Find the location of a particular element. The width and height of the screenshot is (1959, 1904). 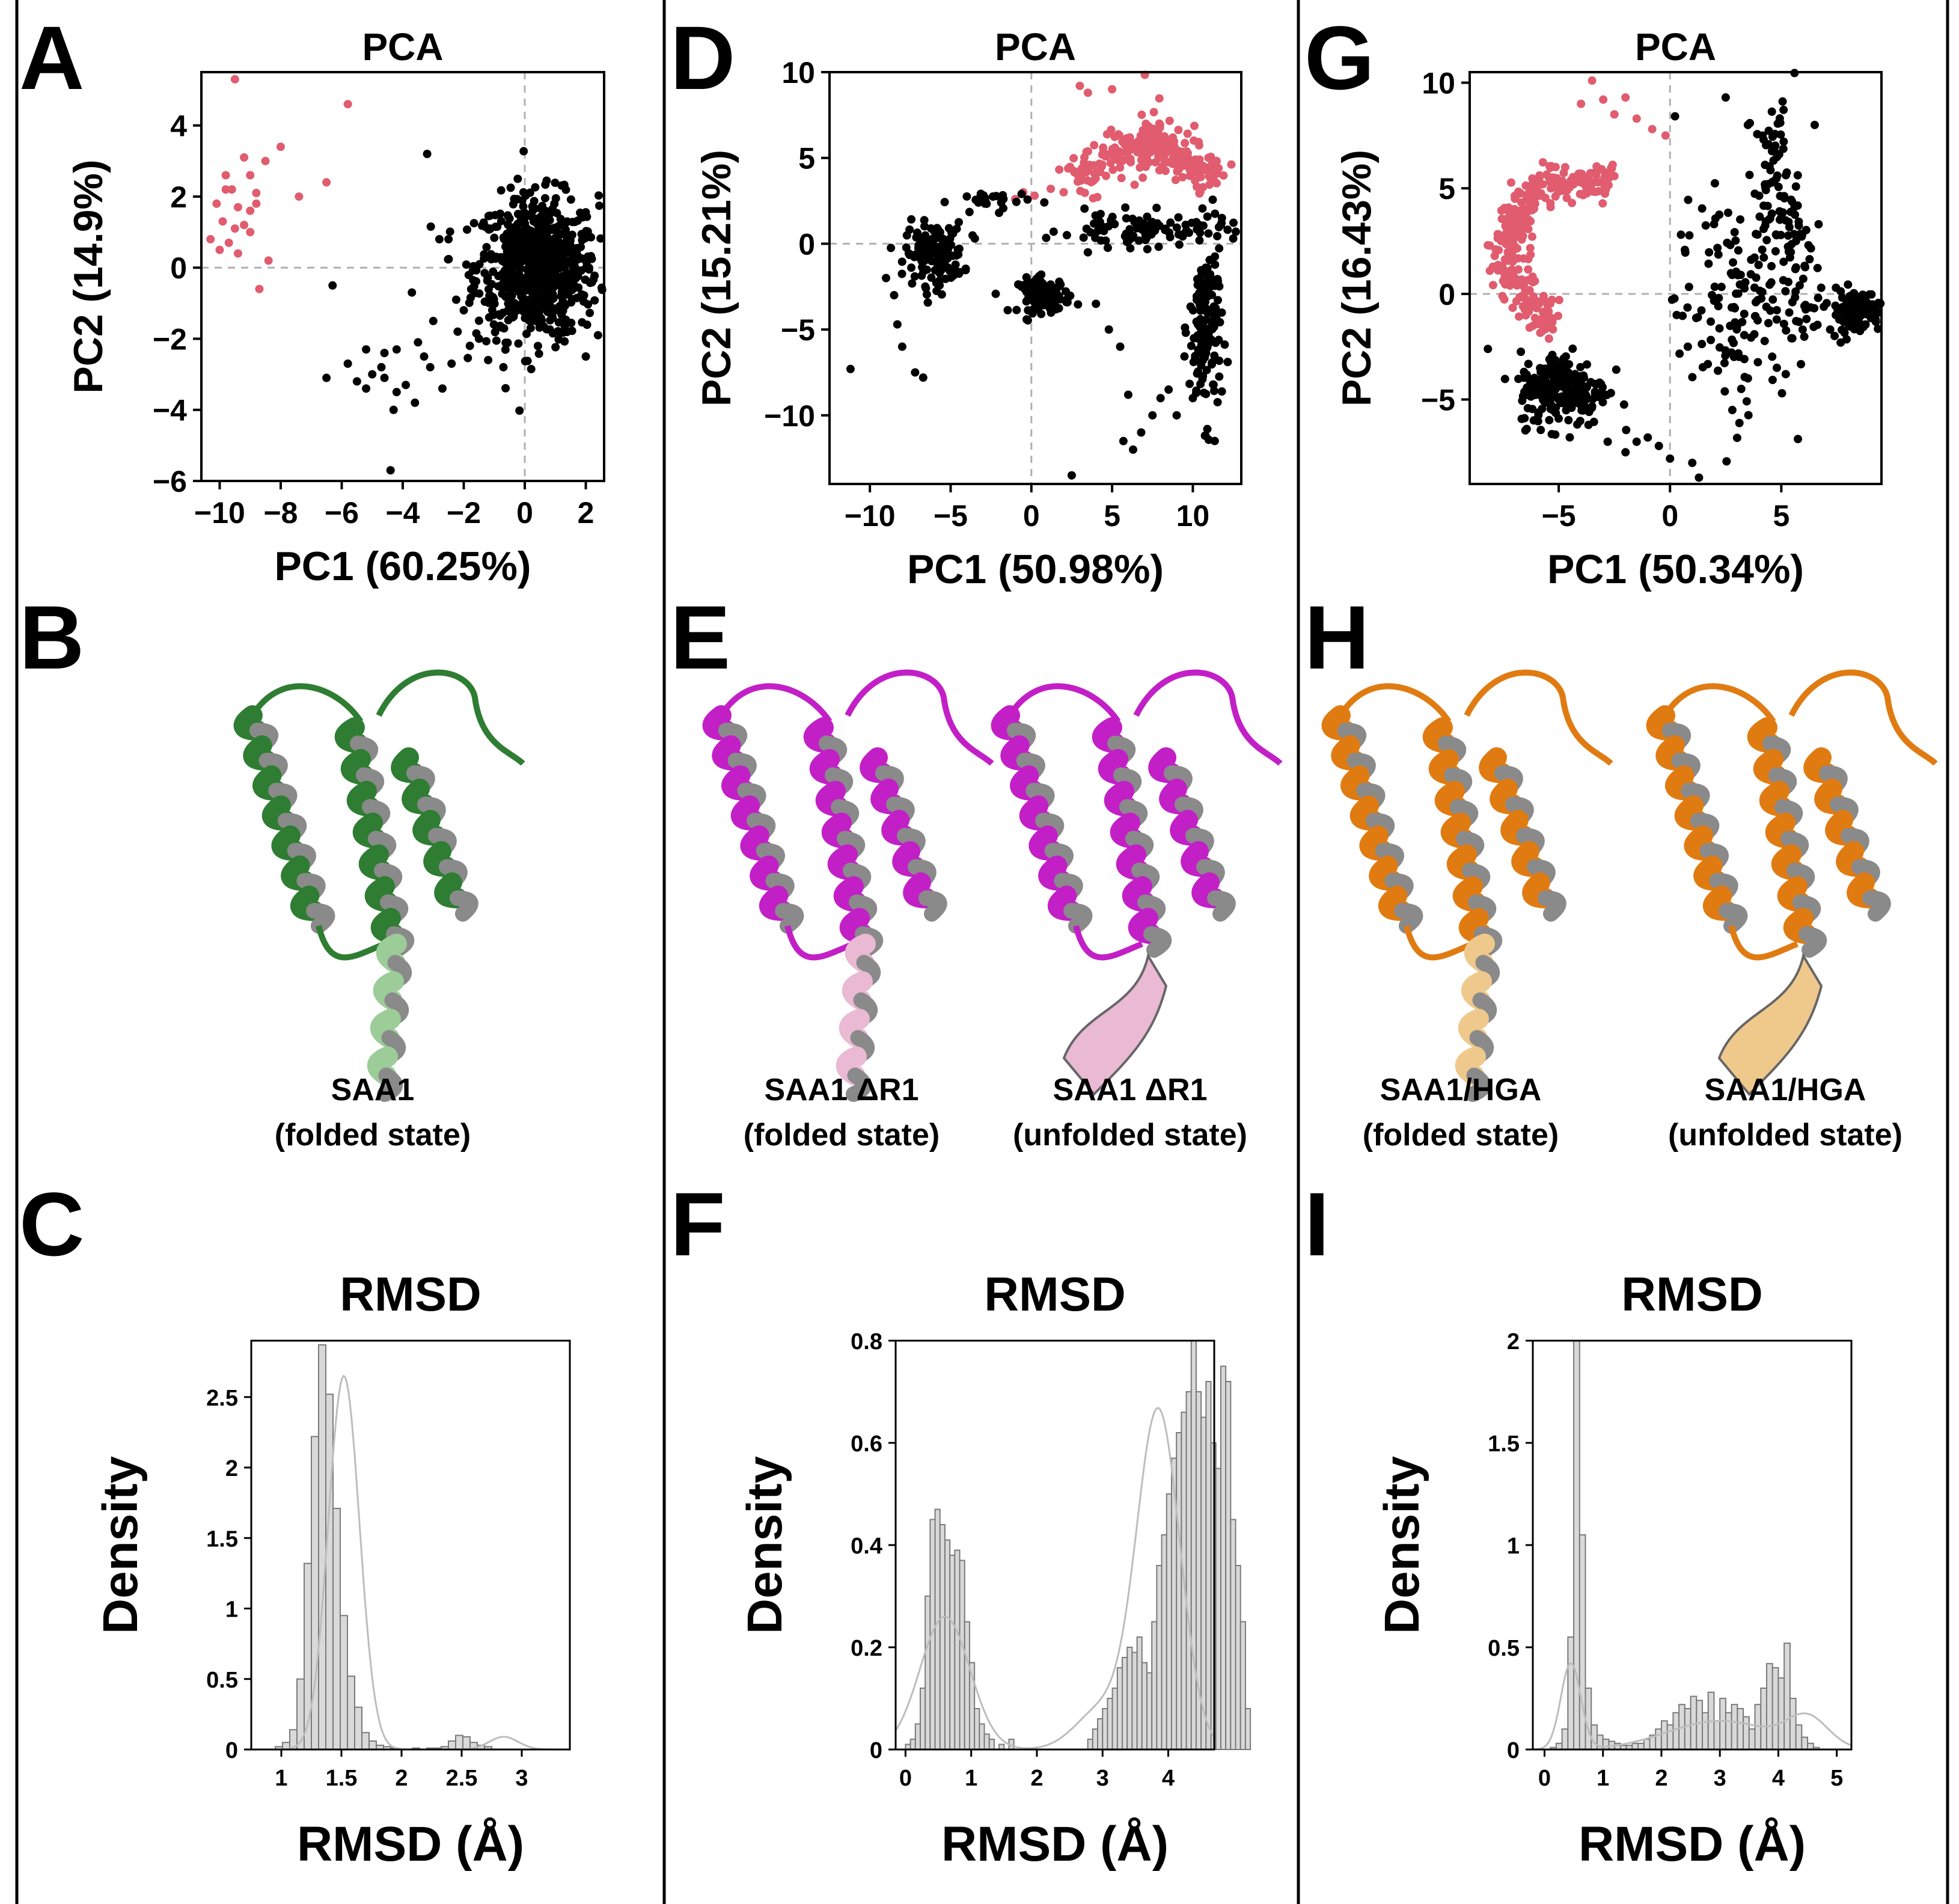

helix-ribbon-turn is located at coordinates (932, 906).